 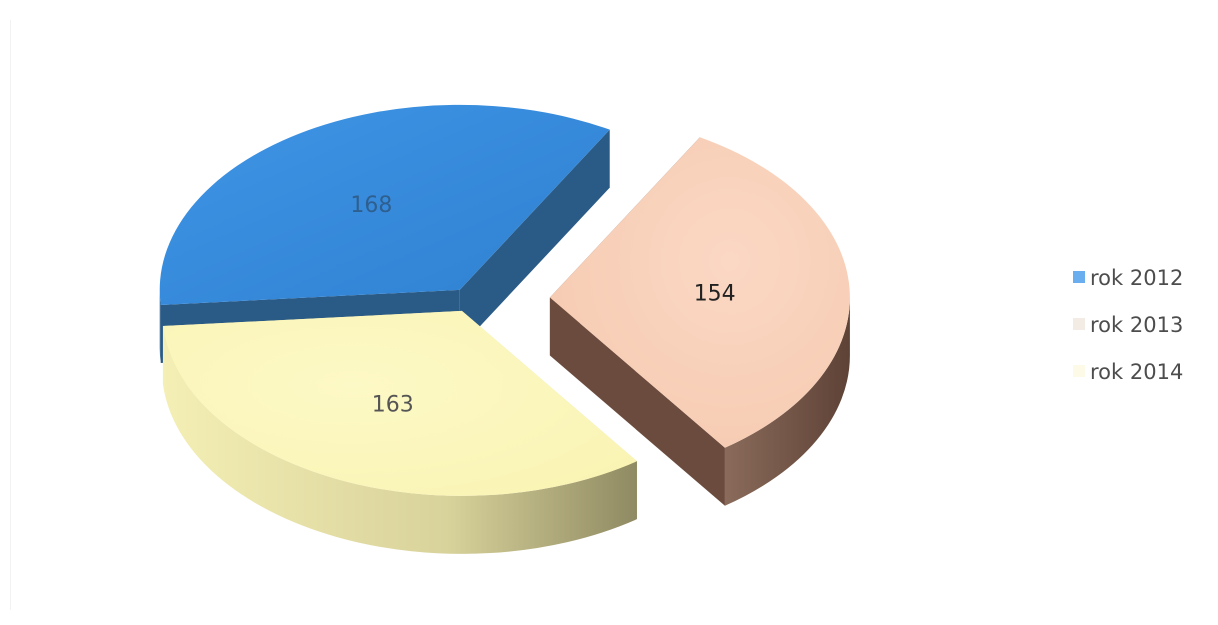 I want to click on slice-2013-side, so click(x=787, y=401).